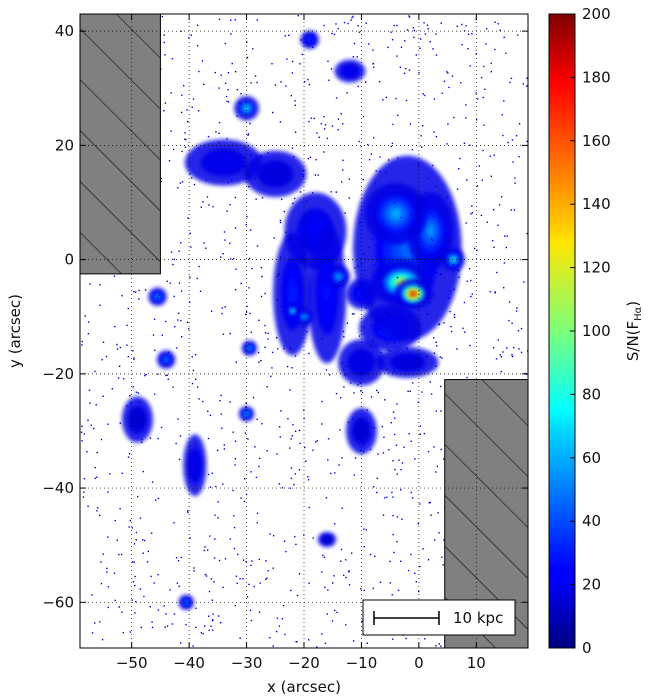 The width and height of the screenshot is (650, 698). Describe the element at coordinates (132, 663) in the screenshot. I see `x-tick-label: −50` at that location.